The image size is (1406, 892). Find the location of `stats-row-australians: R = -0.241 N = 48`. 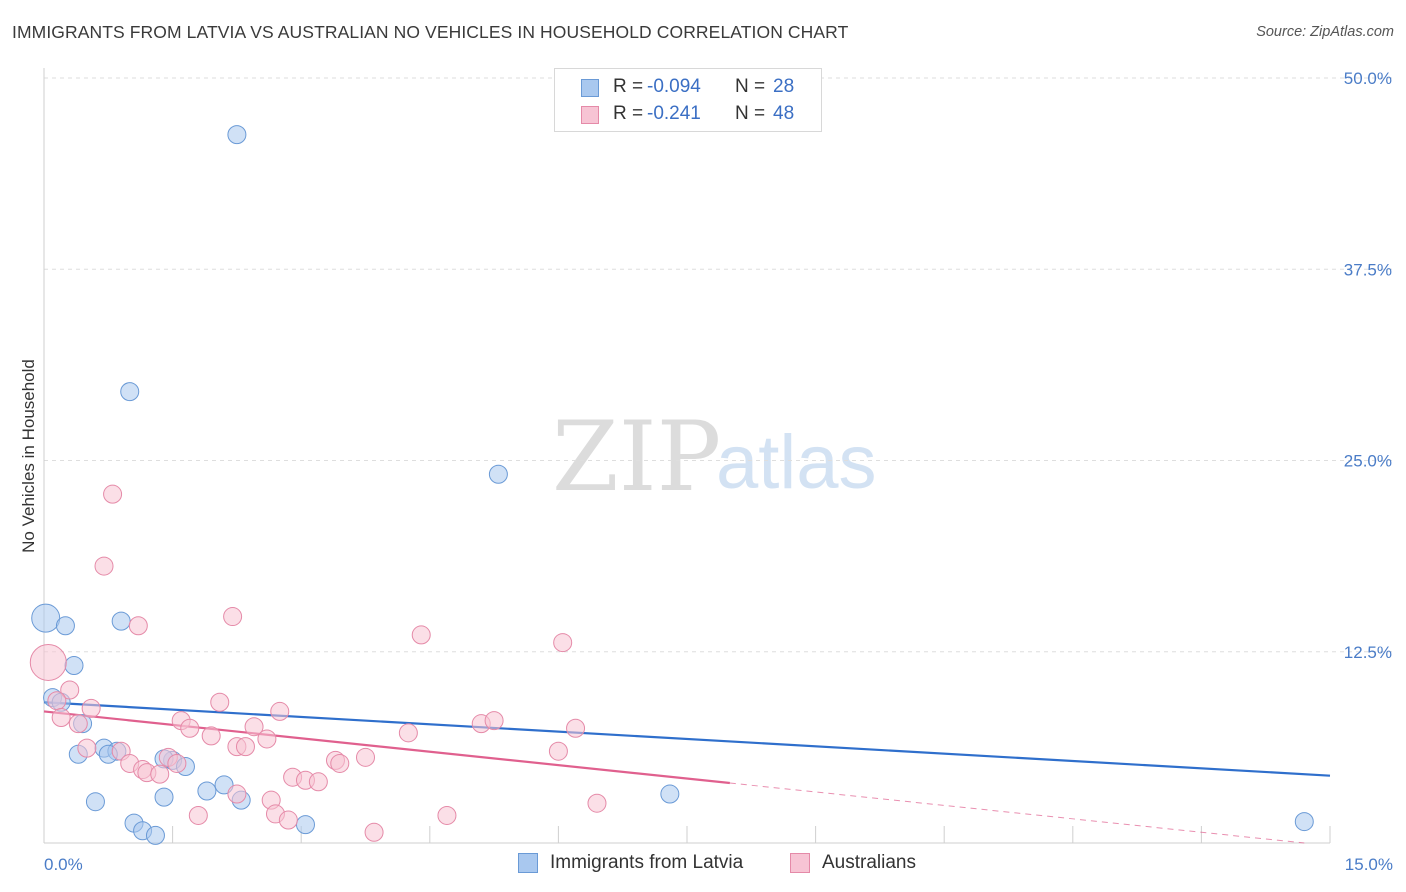

stats-row-australians: R = -0.241 N = 48 is located at coordinates (688, 115).